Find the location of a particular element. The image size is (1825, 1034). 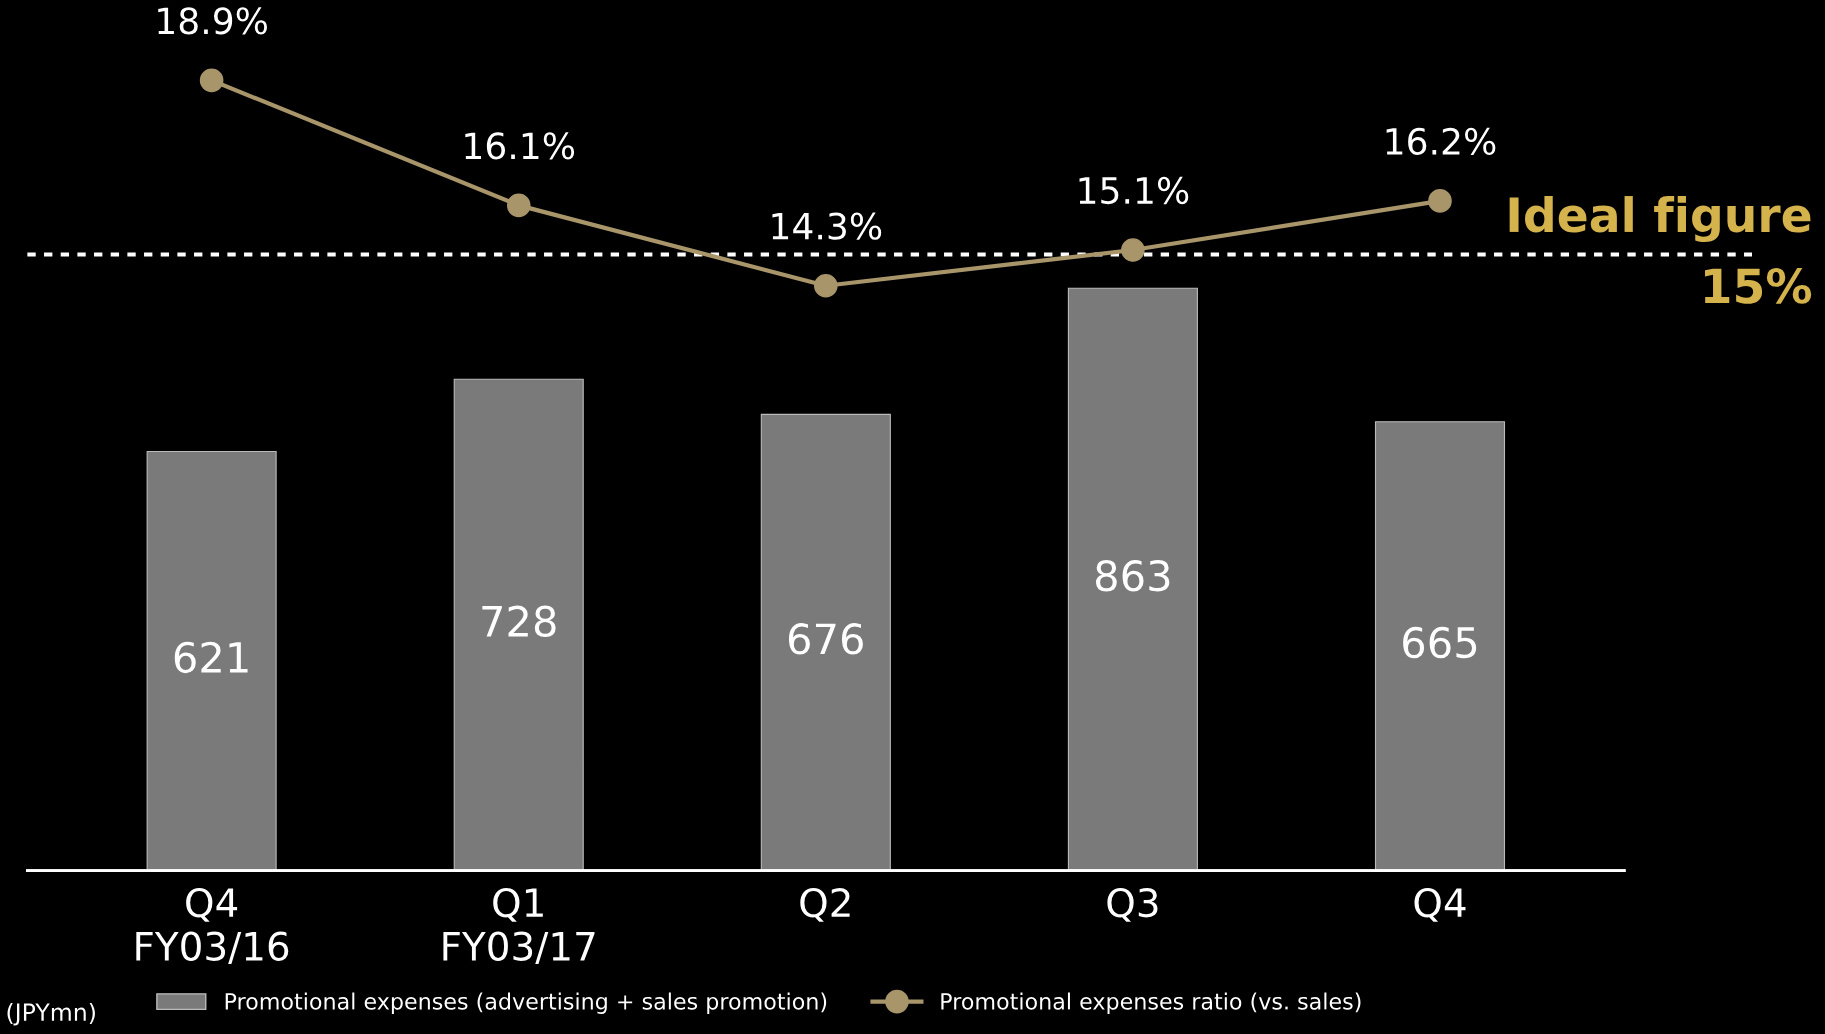

x-tick-label: Q1 FY03/17 is located at coordinates (519, 925).